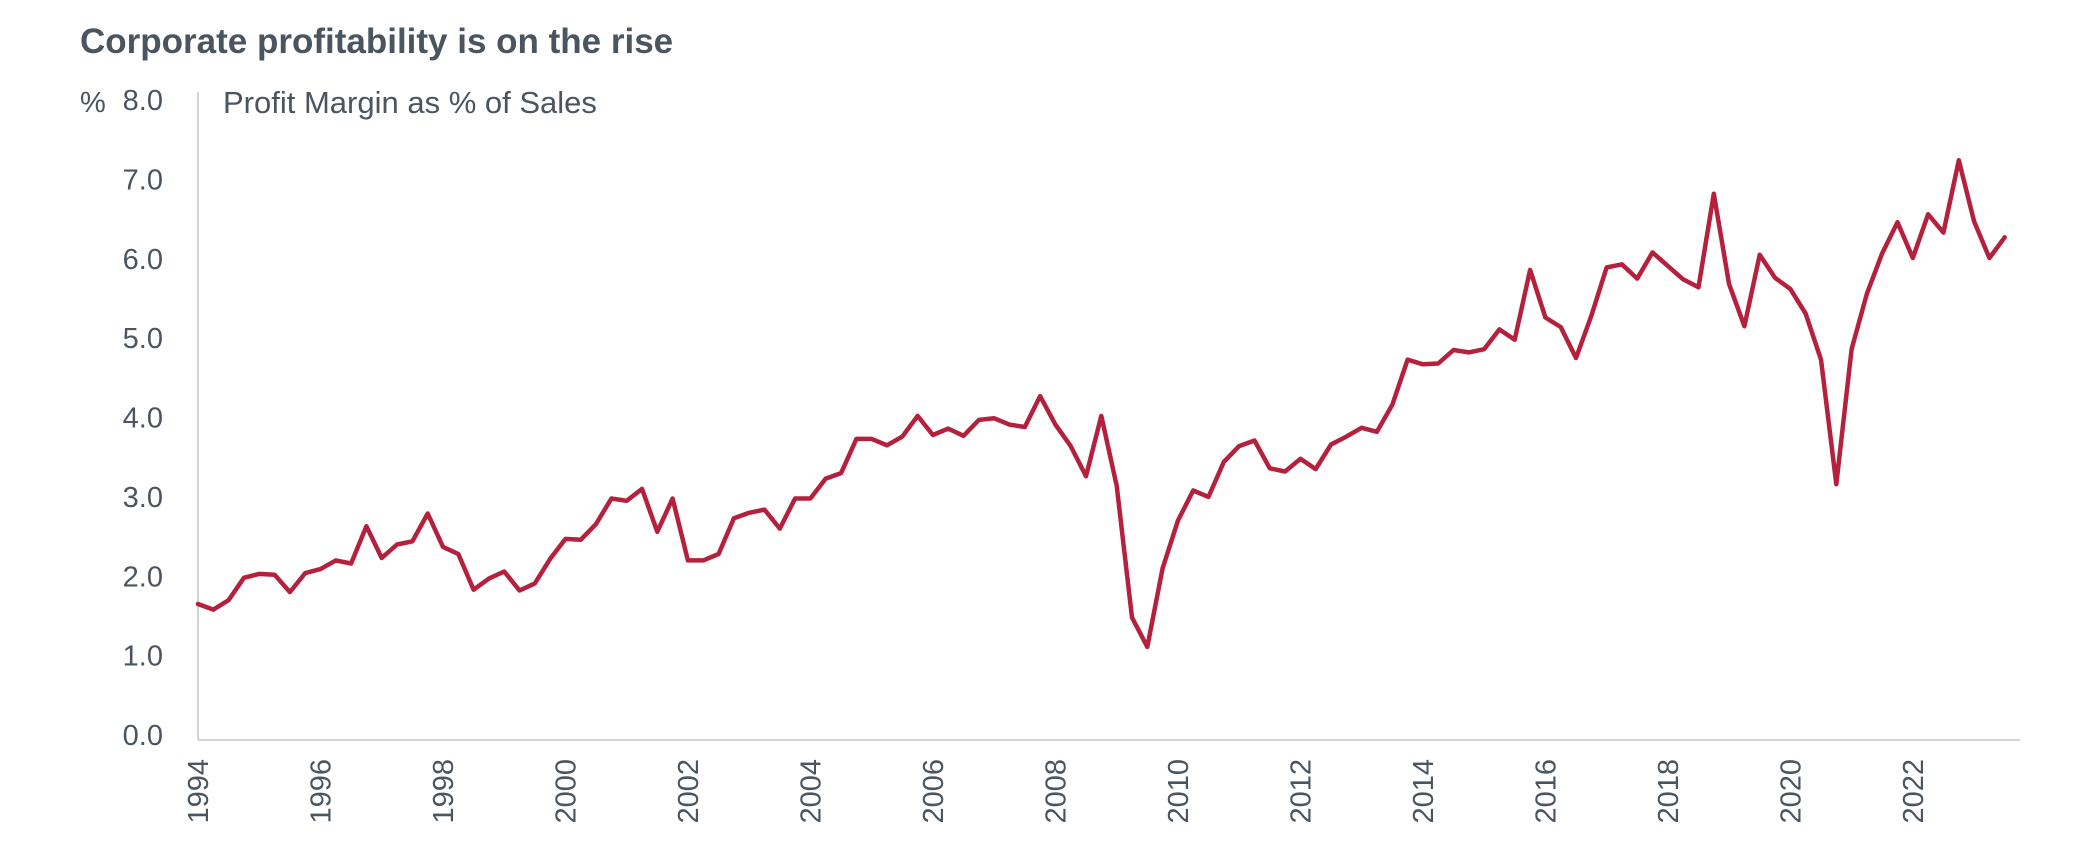  Describe the element at coordinates (376, 41) in the screenshot. I see `chart-title: Corporate profitability is on the rise` at that location.